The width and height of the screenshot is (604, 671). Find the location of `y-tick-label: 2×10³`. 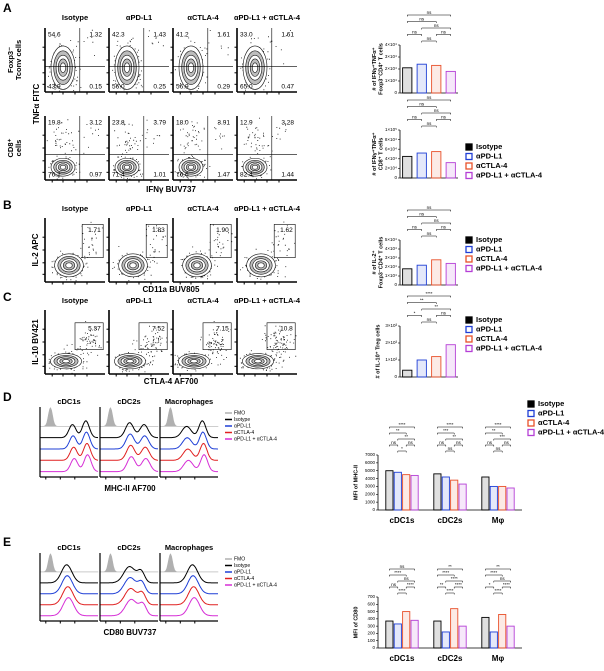

y-tick-label: 2×10³ is located at coordinates (391, 342).